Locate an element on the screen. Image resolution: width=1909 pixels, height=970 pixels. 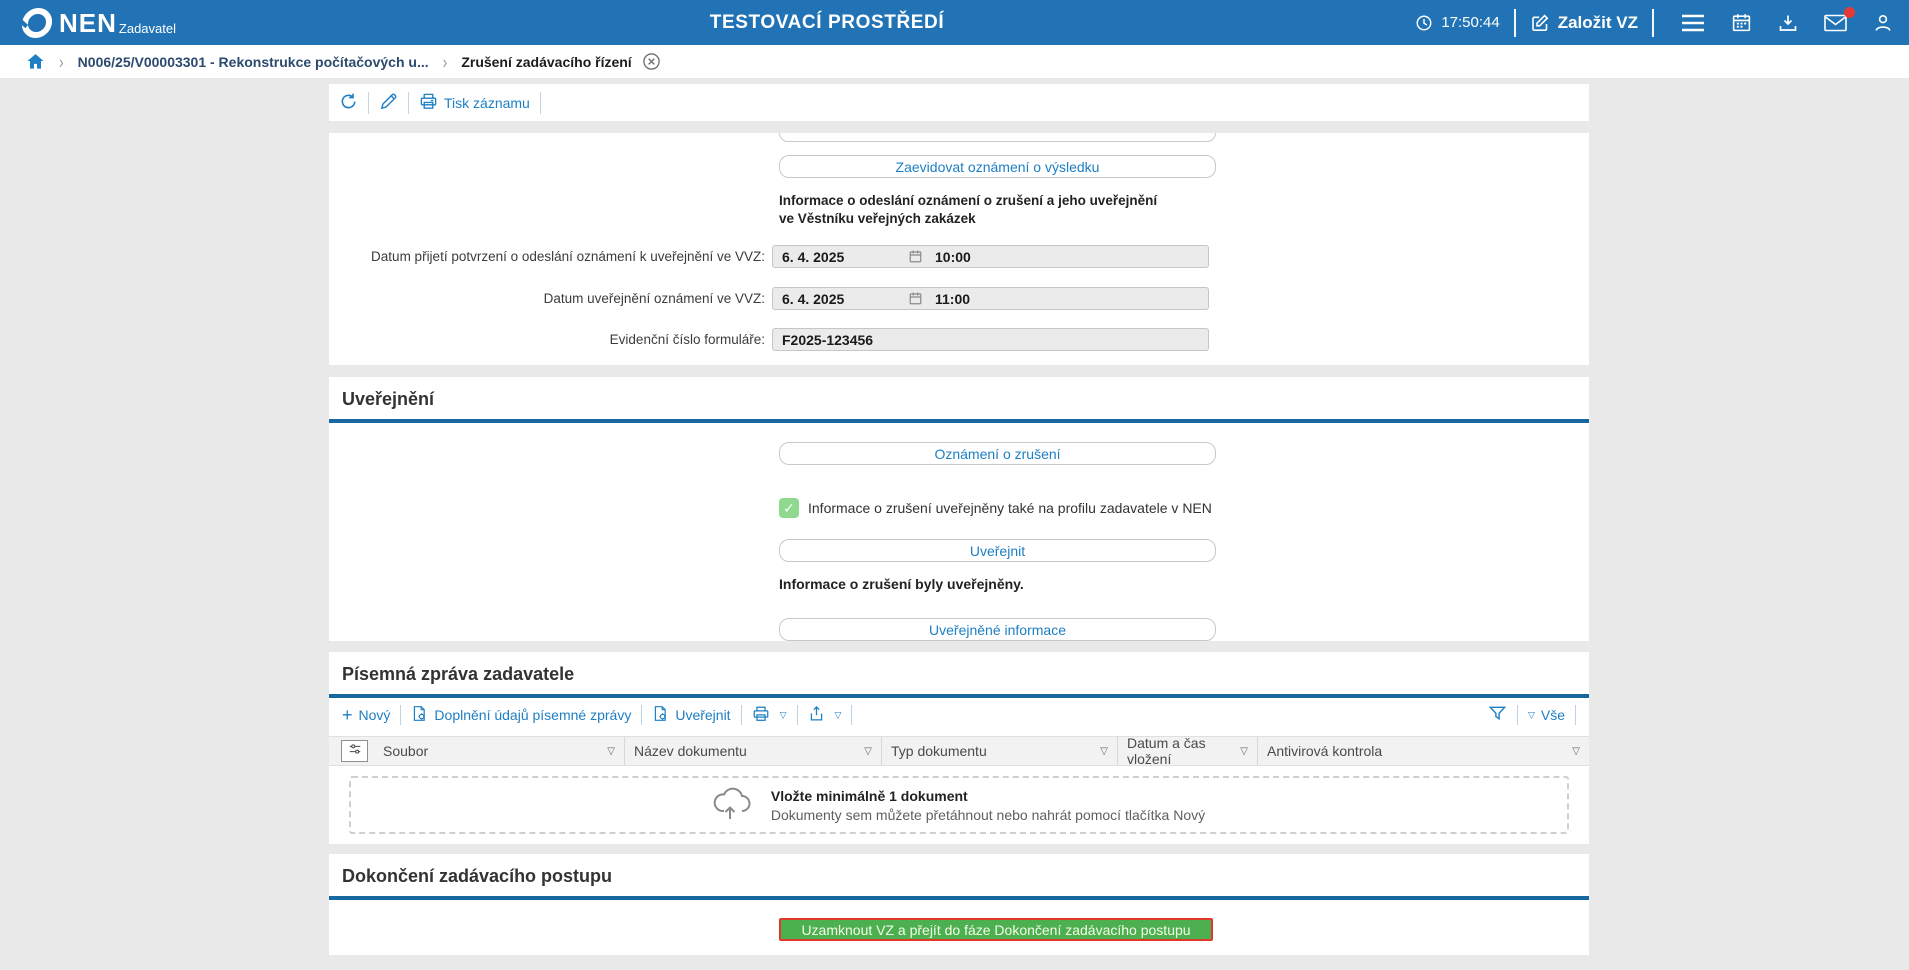
supplement-report-button: Doplnění údajů písemné zprávy is located at coordinates (521, 715).